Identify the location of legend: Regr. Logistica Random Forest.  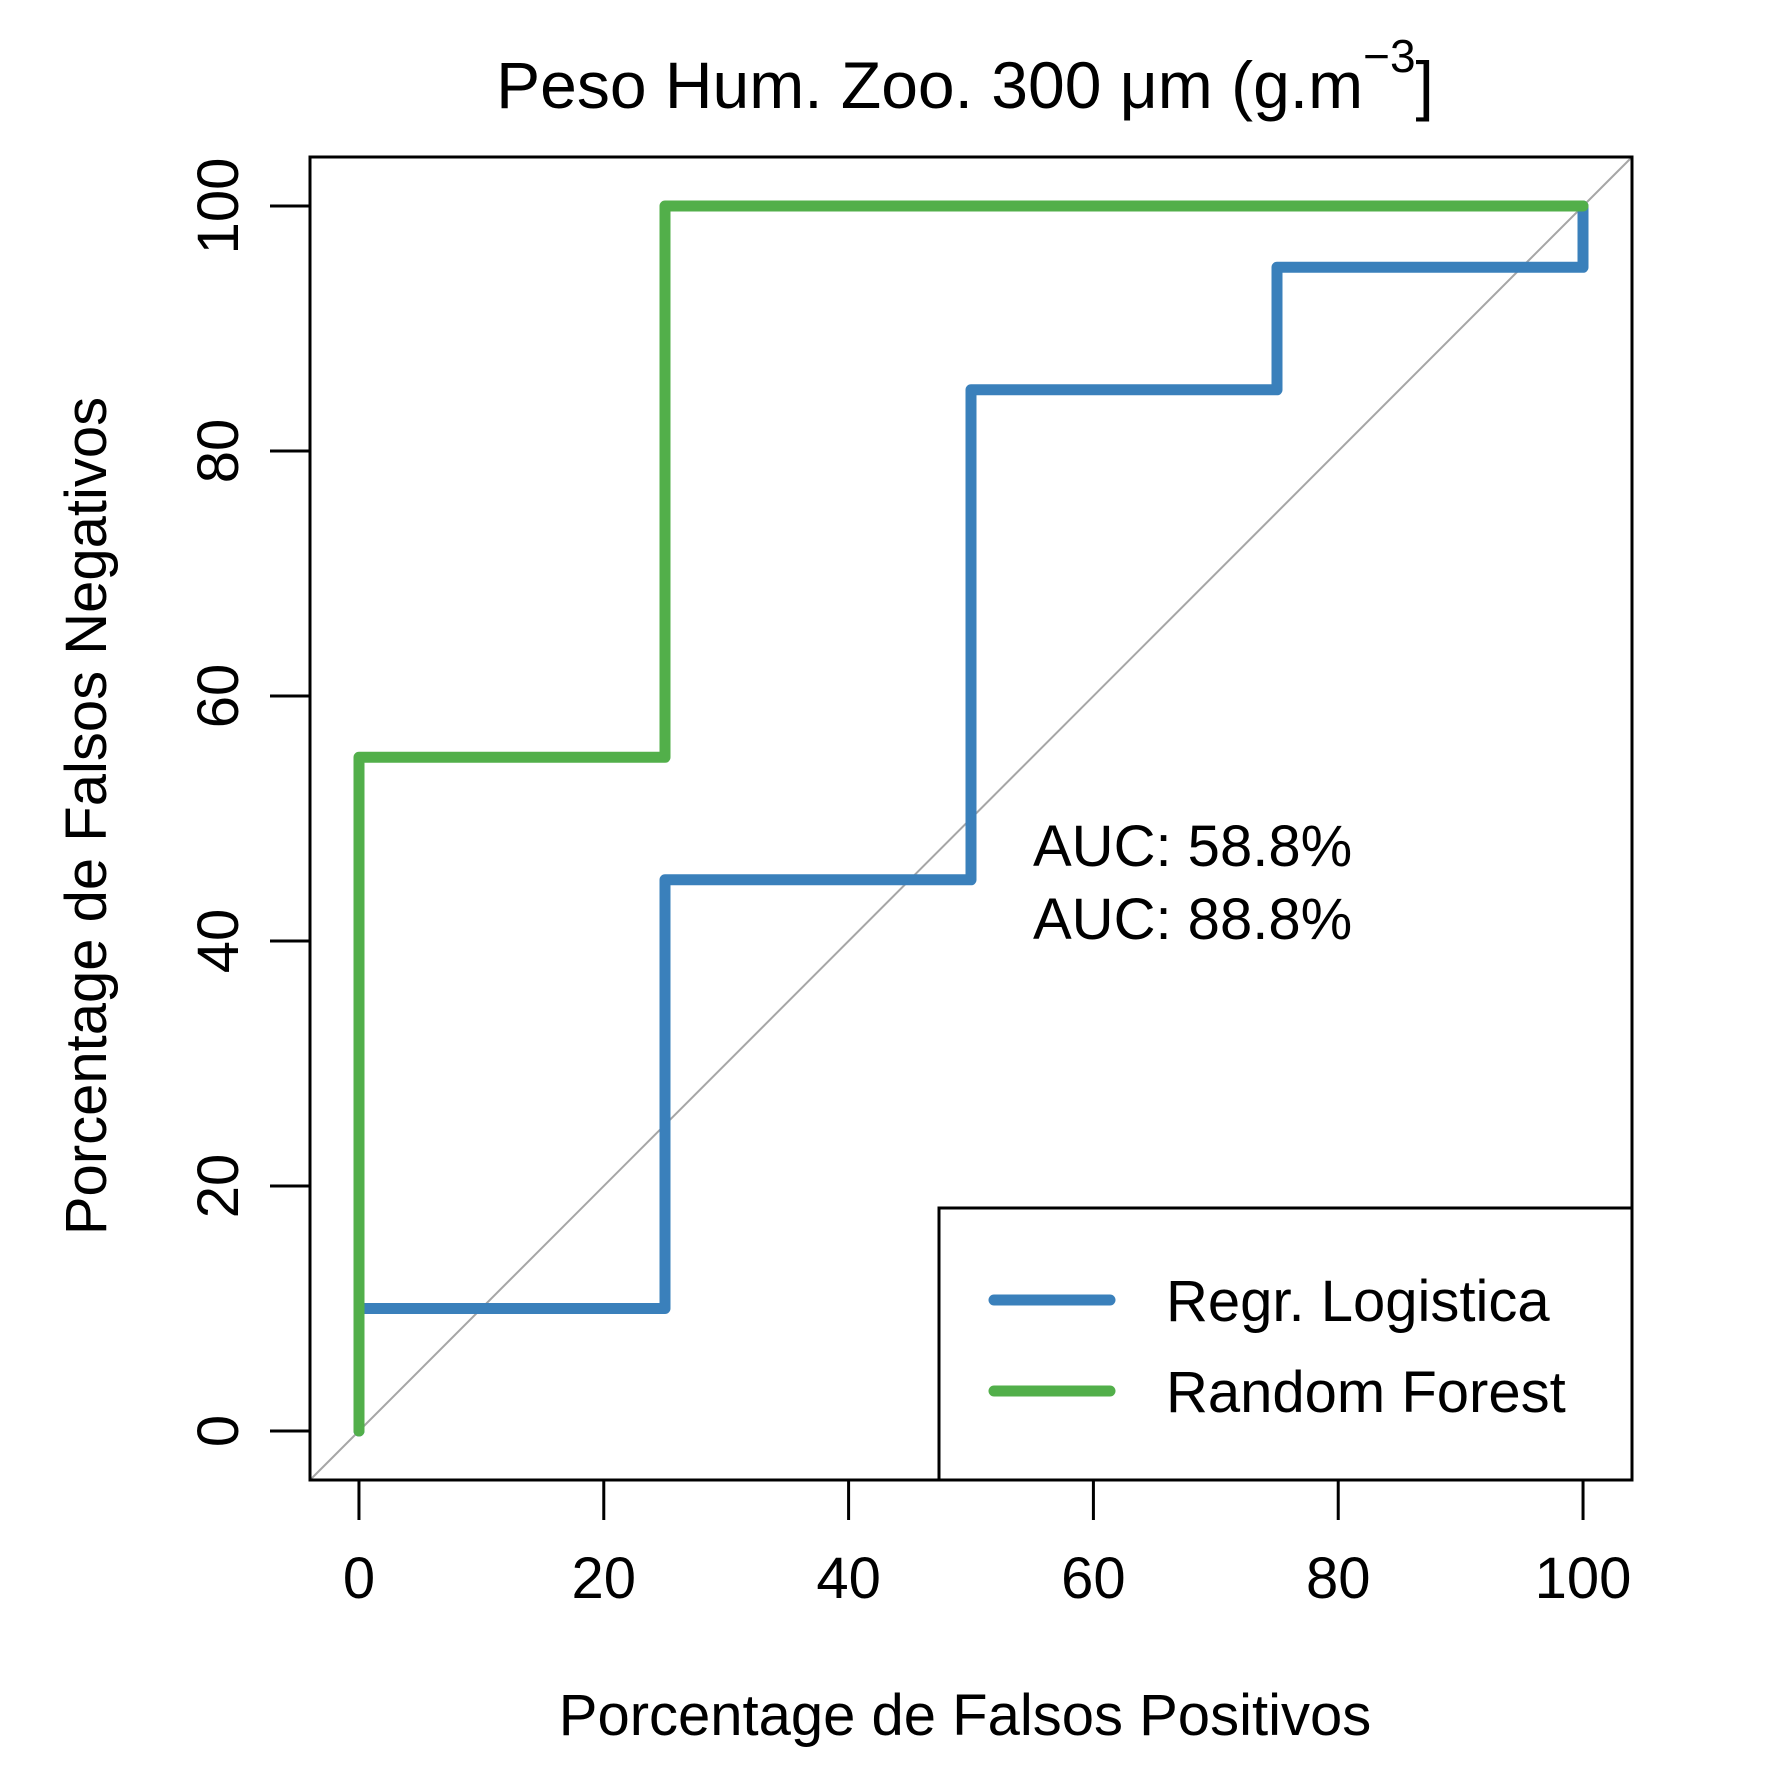
(1285, 1344).